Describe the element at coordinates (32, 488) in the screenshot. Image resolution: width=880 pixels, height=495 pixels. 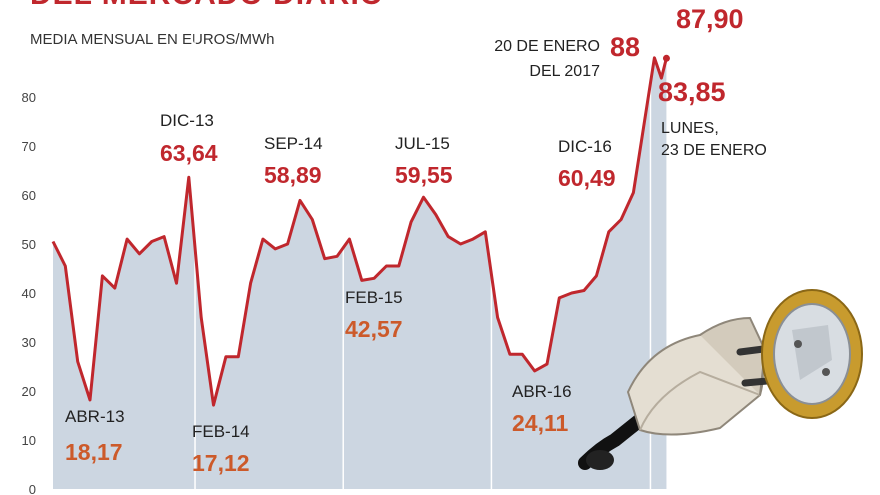
I see `y-tick-label: 0` at that location.